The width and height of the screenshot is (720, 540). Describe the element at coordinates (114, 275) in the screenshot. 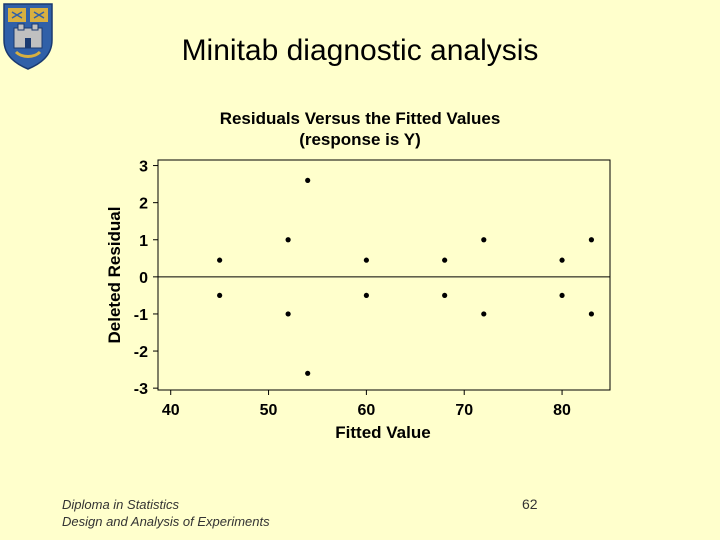

I see `y-axis-label: Deleted Residual` at that location.